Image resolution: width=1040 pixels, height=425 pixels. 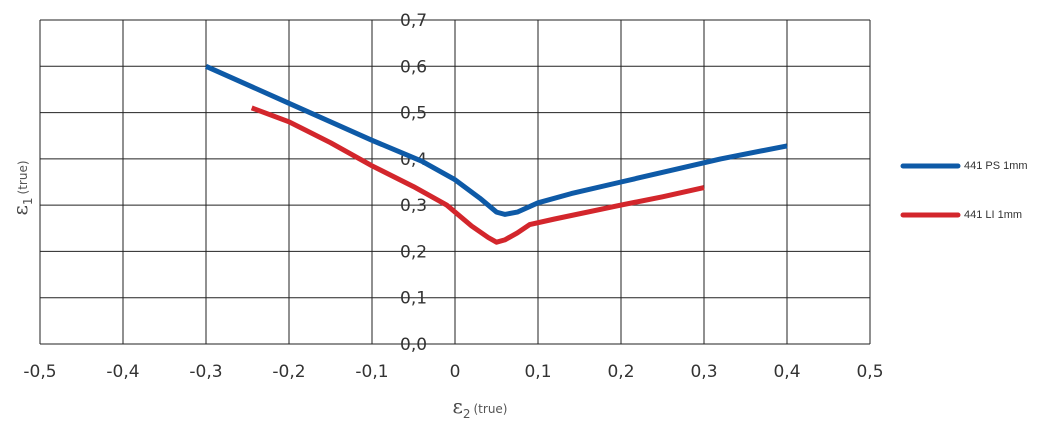 I want to click on legend-item: 441 PS 1mm, so click(x=964, y=166).